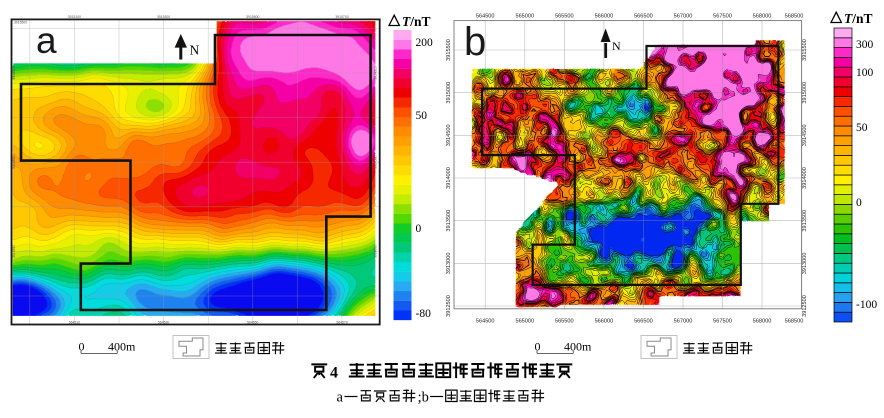  I want to click on svg-text: -100, so click(866, 305).